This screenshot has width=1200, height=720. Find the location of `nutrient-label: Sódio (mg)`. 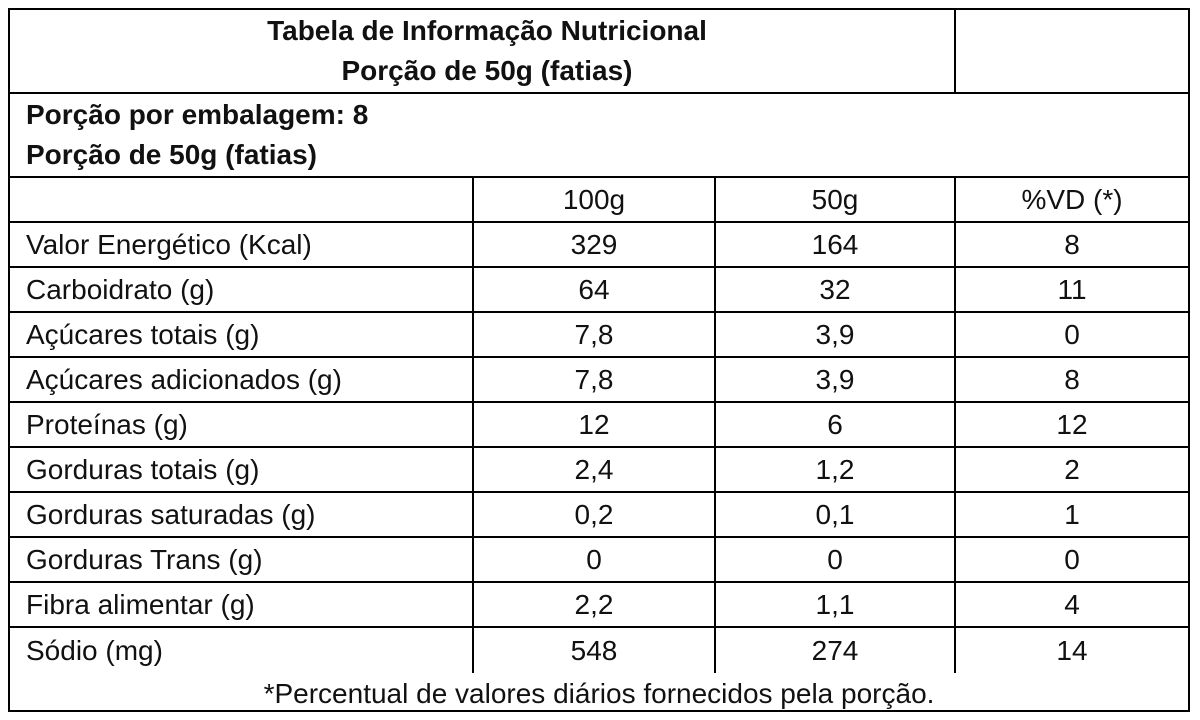

nutrient-label: Sódio (mg) is located at coordinates (242, 650).